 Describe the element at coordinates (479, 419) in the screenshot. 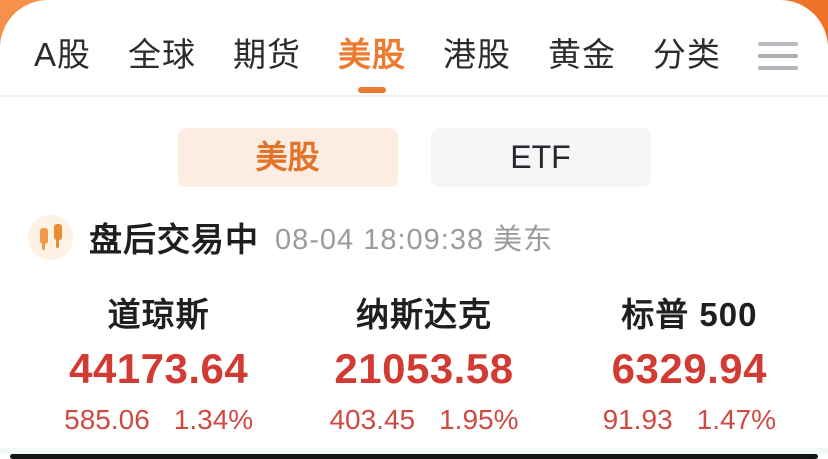

I see `change-percent: 1.95%` at that location.